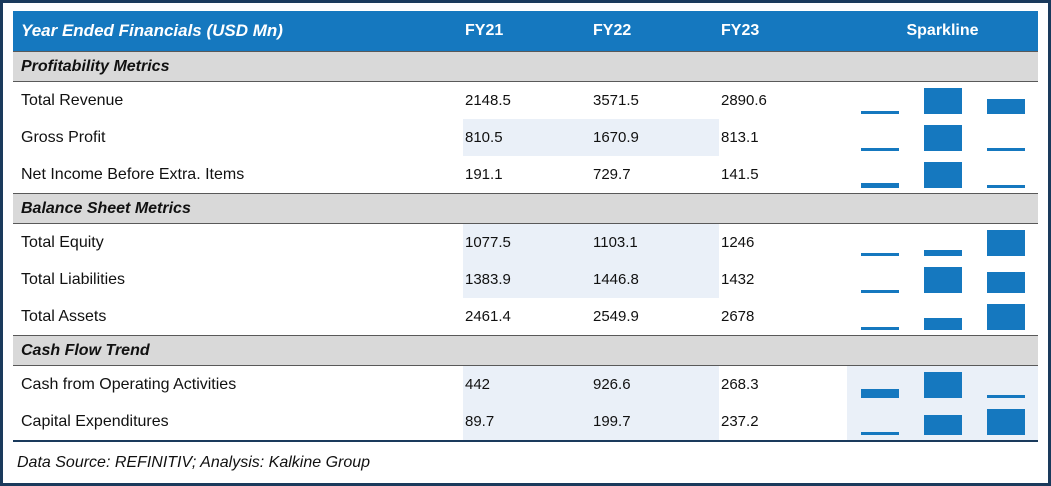 The height and width of the screenshot is (486, 1051). I want to click on cell-fy21: 1077.5, so click(527, 242).